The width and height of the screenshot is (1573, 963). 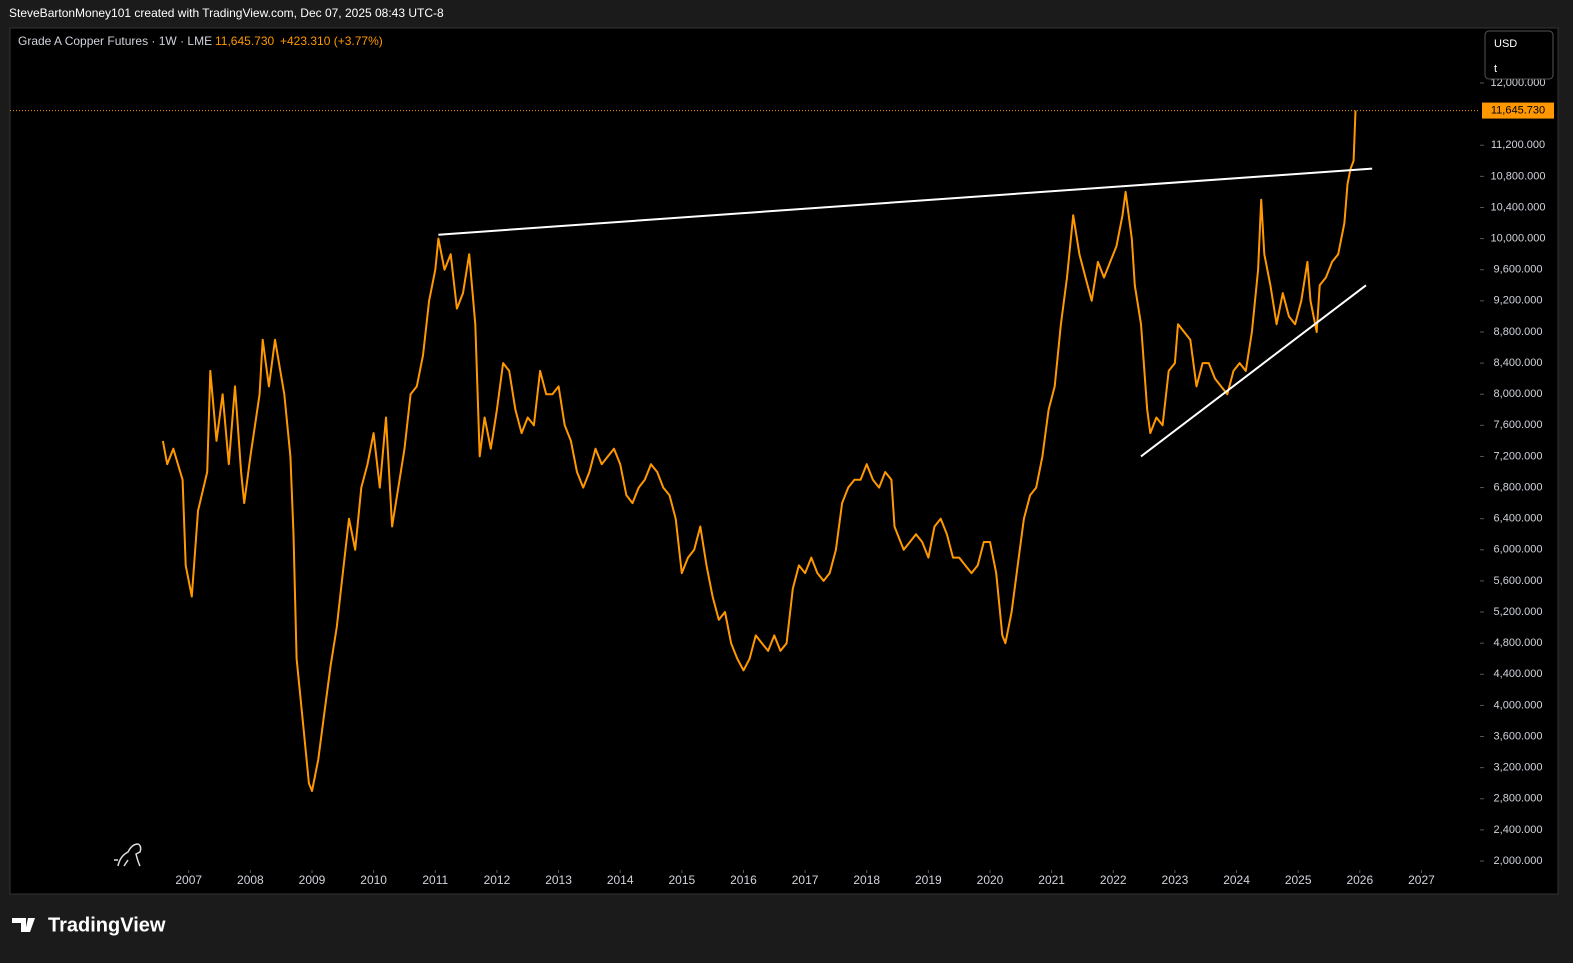 I want to click on x-tick-label: 2027, so click(x=1421, y=880).